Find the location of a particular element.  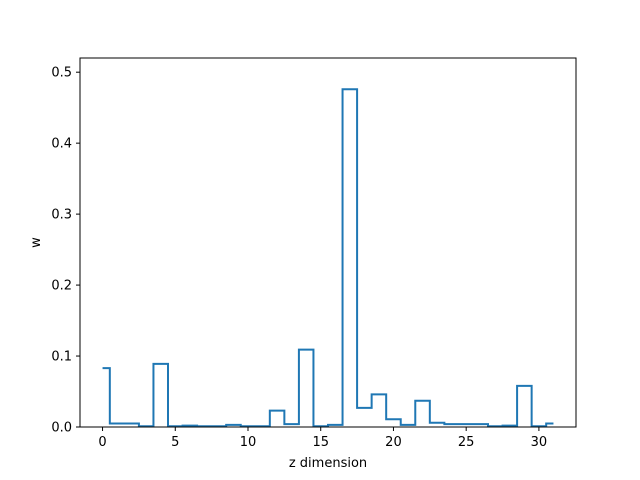

y-tick-label: 0.5 is located at coordinates (61, 73).